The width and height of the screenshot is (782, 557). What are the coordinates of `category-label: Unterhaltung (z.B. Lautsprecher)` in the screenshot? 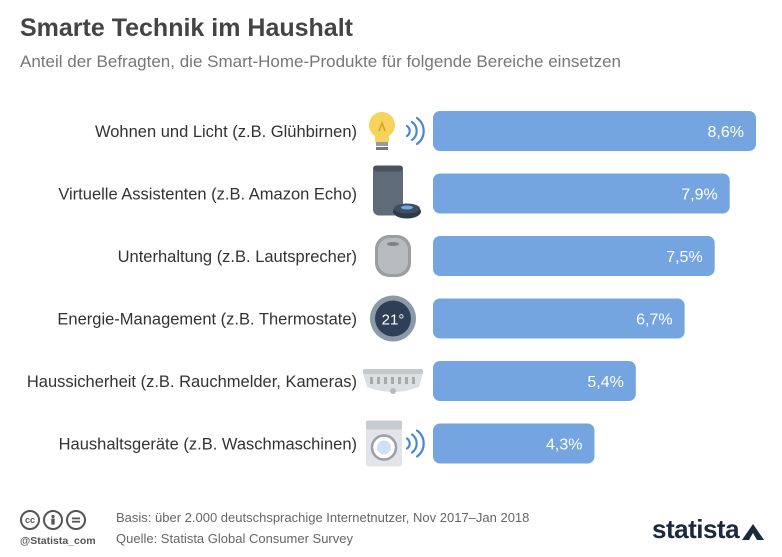 It's located at (237, 257).